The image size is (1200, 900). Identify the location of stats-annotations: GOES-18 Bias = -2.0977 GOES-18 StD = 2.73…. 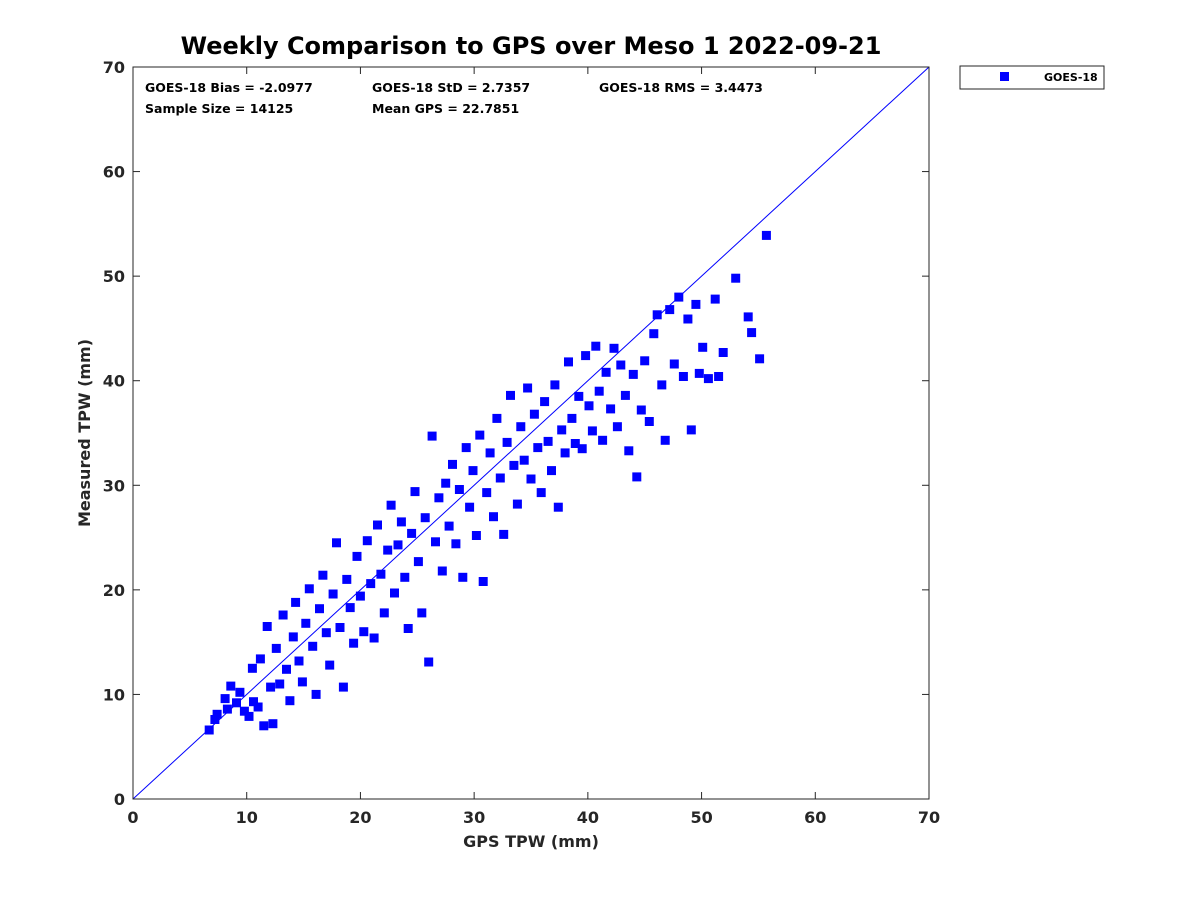
(454, 98).